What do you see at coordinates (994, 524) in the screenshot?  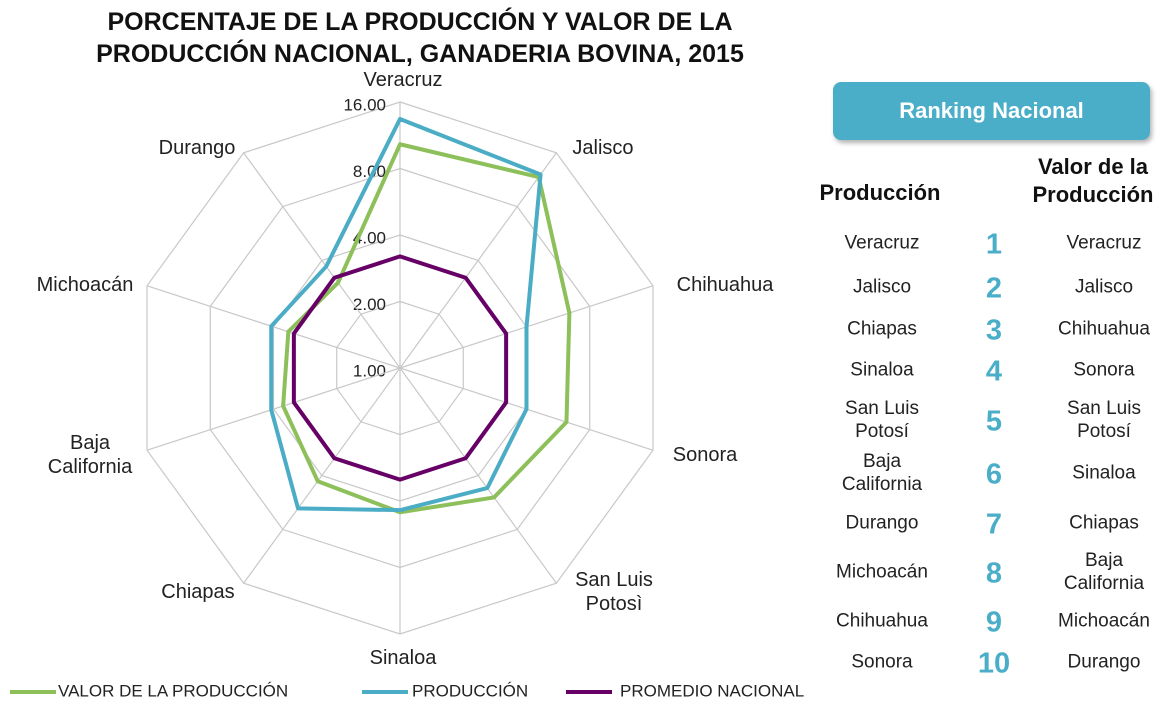 I see `rank-number: 7` at bounding box center [994, 524].